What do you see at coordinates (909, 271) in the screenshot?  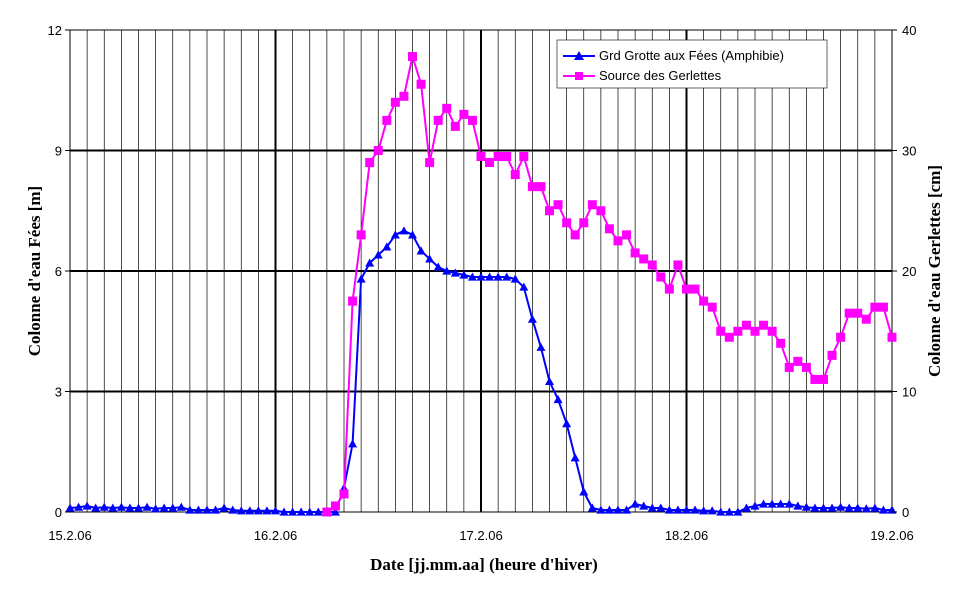 I see `y-right-tick-label: 20` at bounding box center [909, 271].